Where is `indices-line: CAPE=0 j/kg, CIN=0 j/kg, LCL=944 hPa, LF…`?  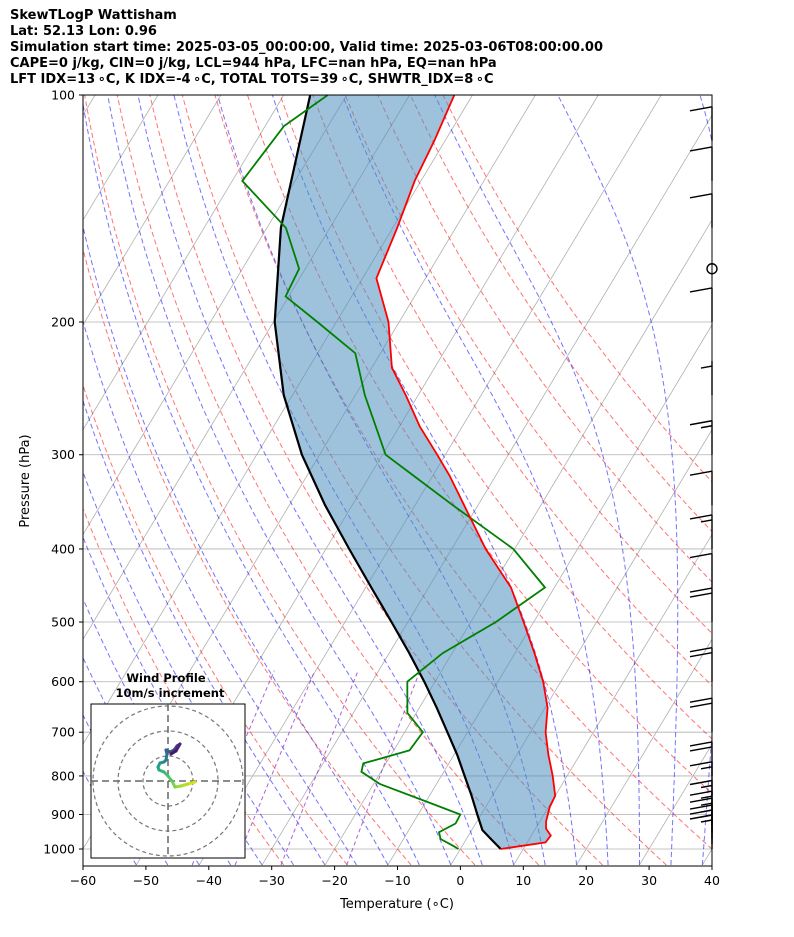 indices-line: CAPE=0 j/kg, CIN=0 j/kg, LCL=944 hPa, LF… is located at coordinates (253, 63).